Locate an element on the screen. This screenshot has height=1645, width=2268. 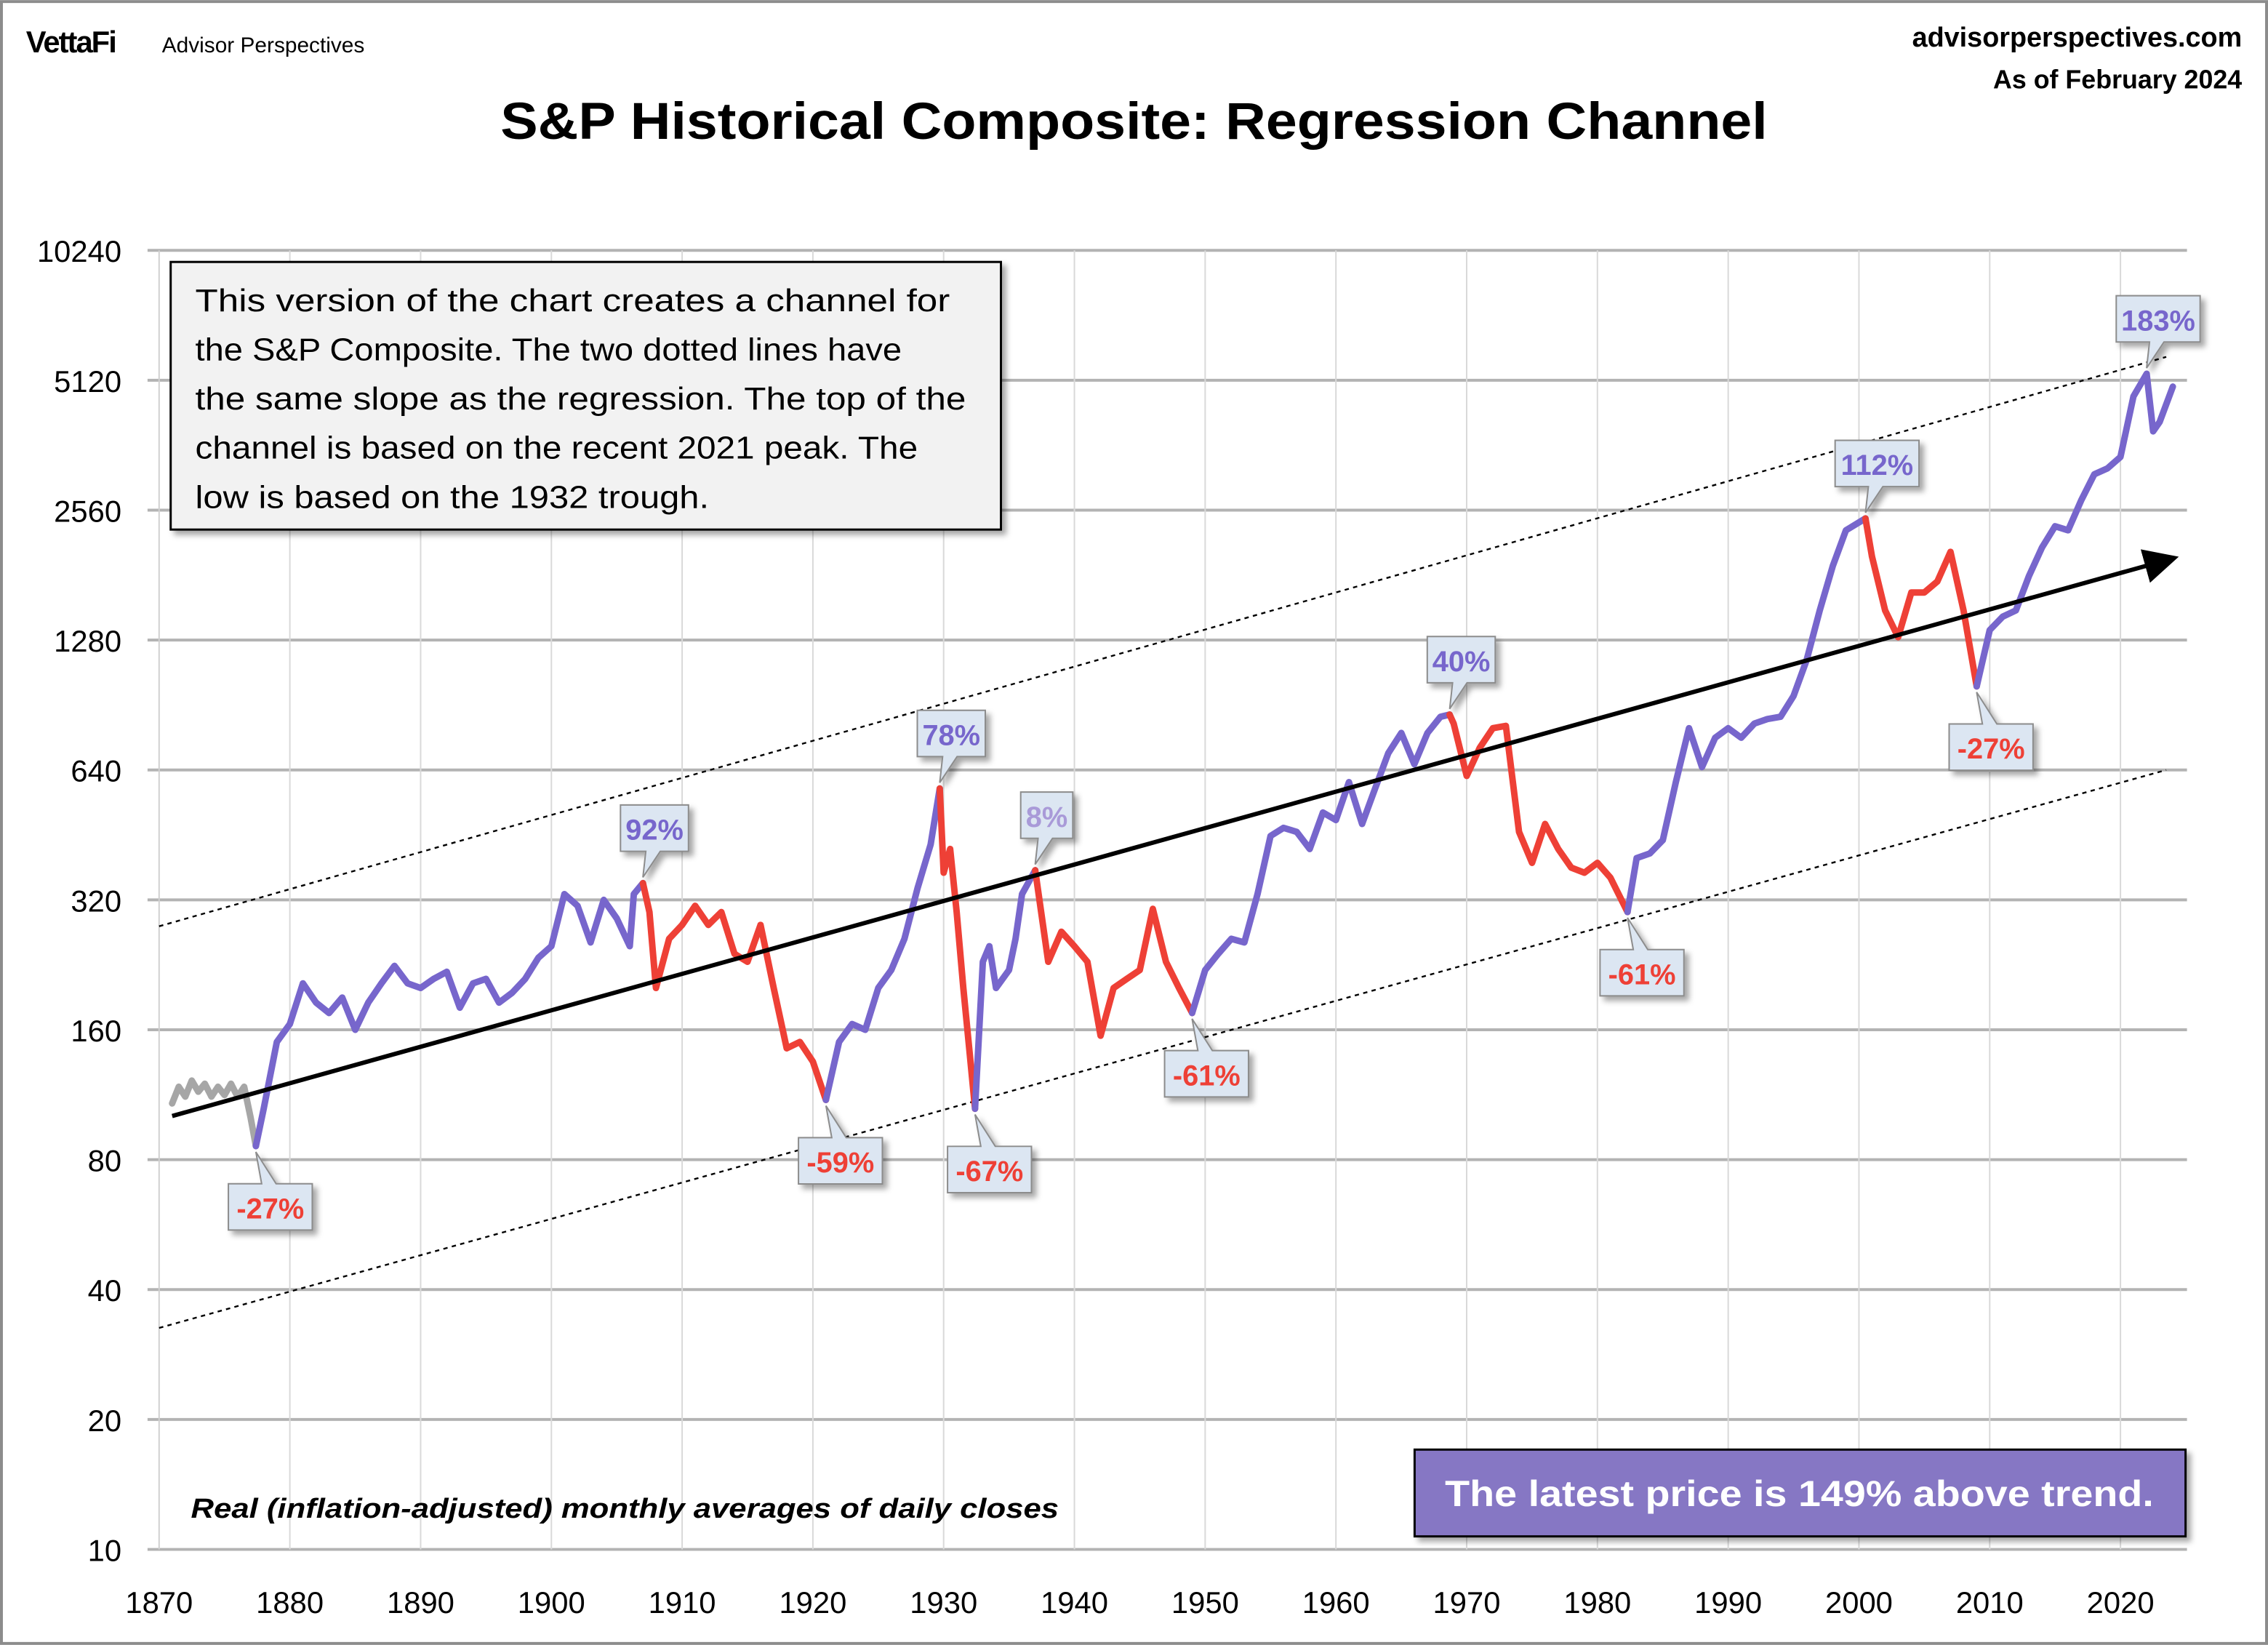
x-tick-label: 1910 is located at coordinates (682, 1602).